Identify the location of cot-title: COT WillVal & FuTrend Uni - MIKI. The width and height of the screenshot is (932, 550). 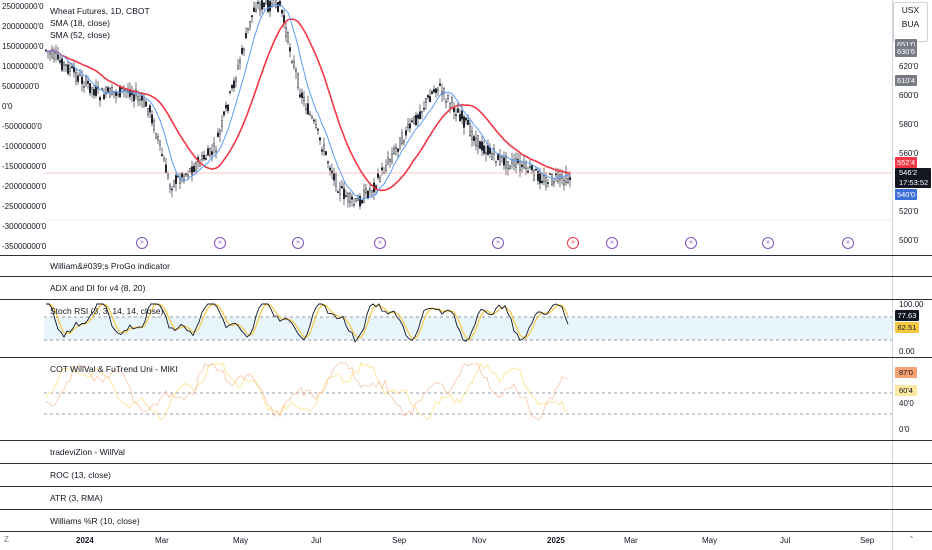
(114, 369).